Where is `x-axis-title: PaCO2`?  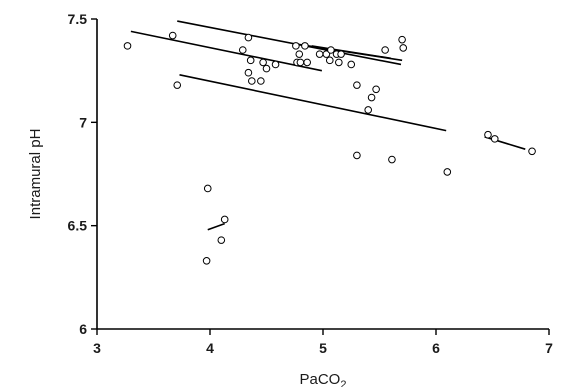
x-axis-title: PaCO2 is located at coordinates (323, 379).